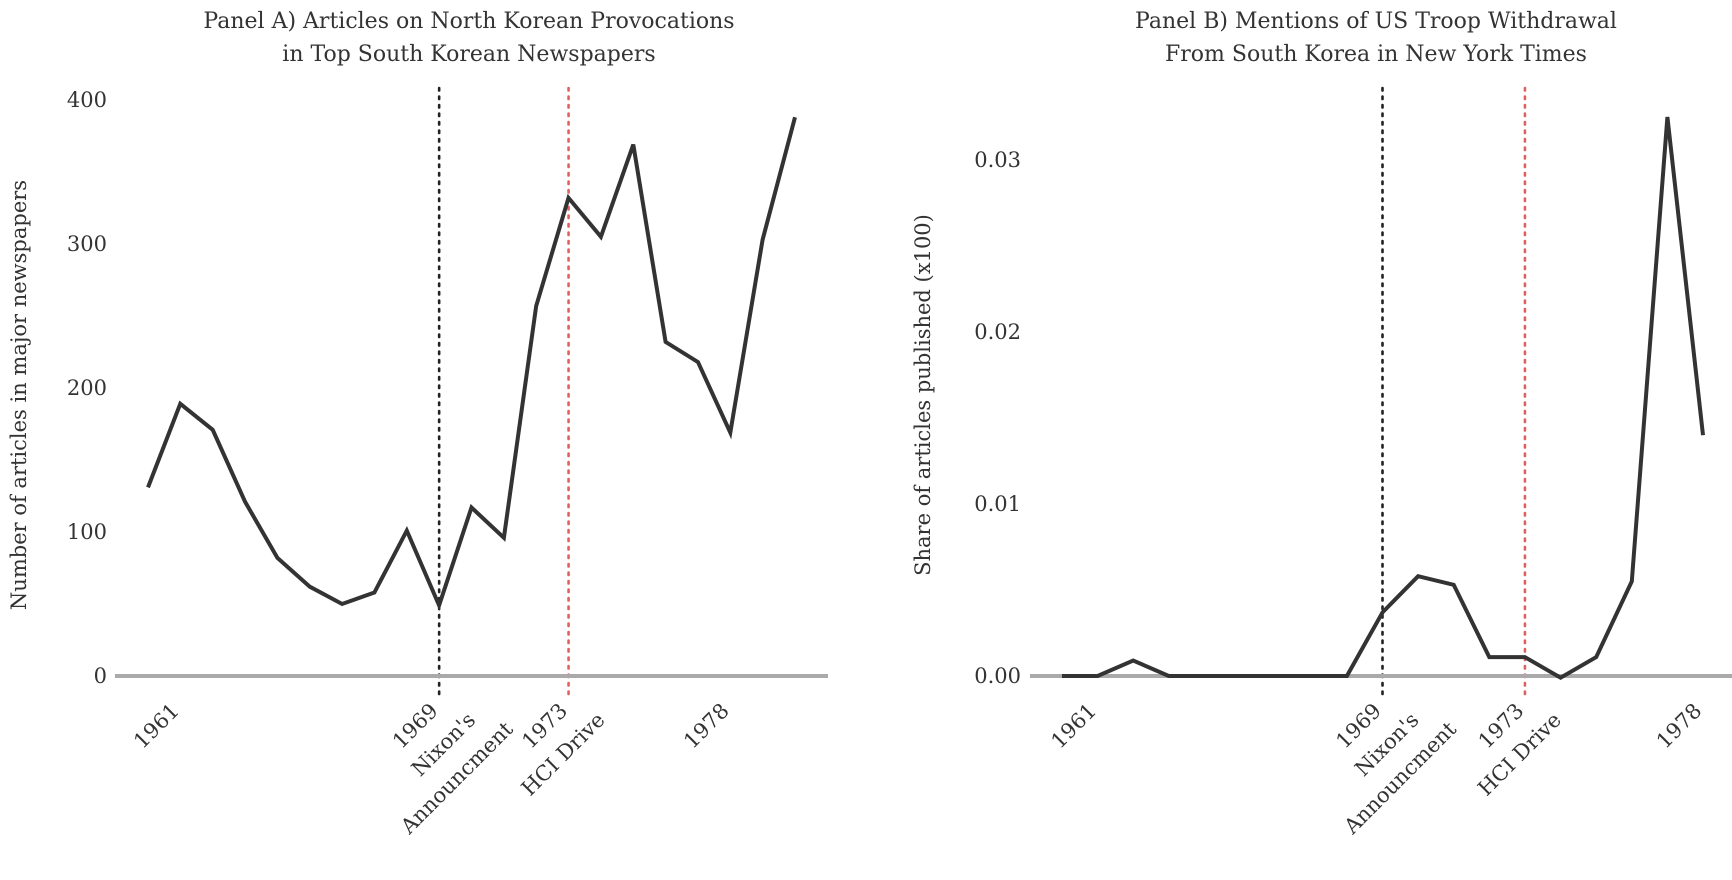 This screenshot has width=1732, height=880. Describe the element at coordinates (87, 388) in the screenshot. I see `y-tick-label: 200` at that location.